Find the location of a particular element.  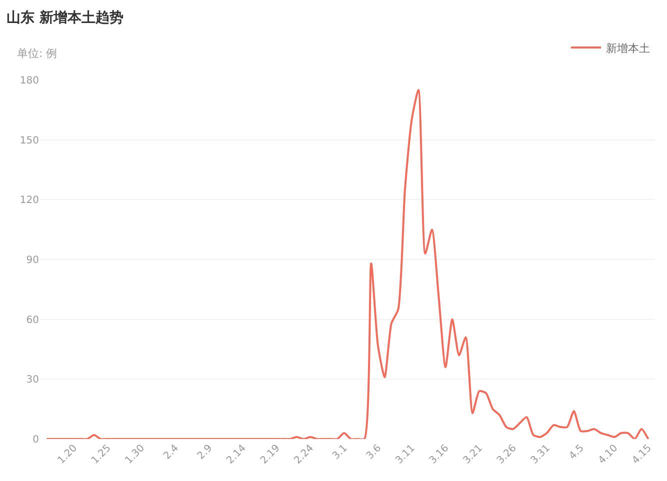

chart-subtitle: 单位: 例 is located at coordinates (37, 53).